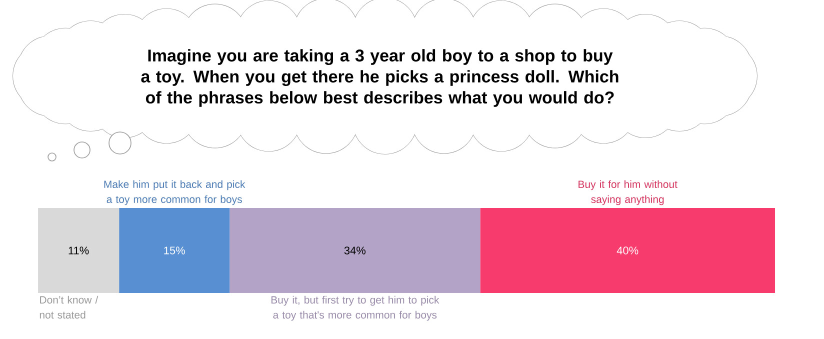  I want to click on series-label: Don’t know / not stated, so click(69, 307).